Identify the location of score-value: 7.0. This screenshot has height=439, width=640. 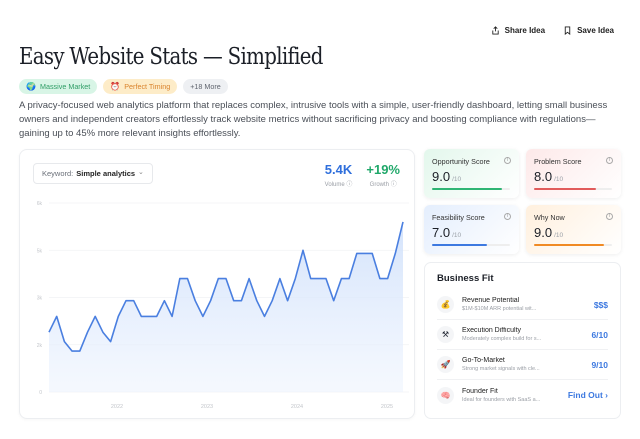
(441, 232).